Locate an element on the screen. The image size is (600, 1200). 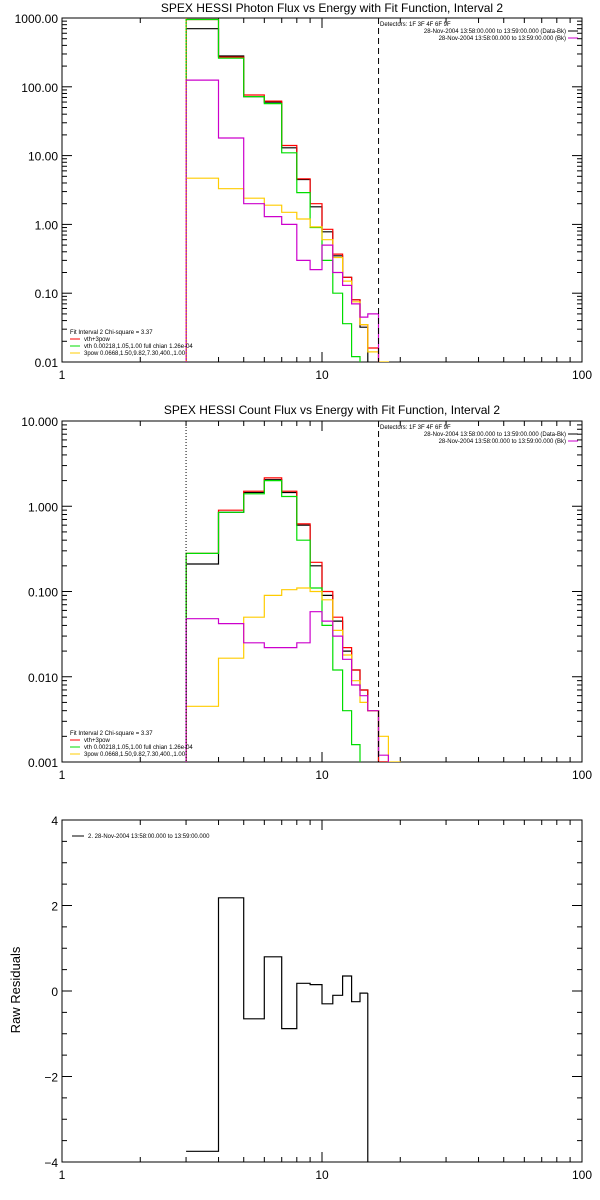
y-tick-label: 0.01 is located at coordinates (47, 363).